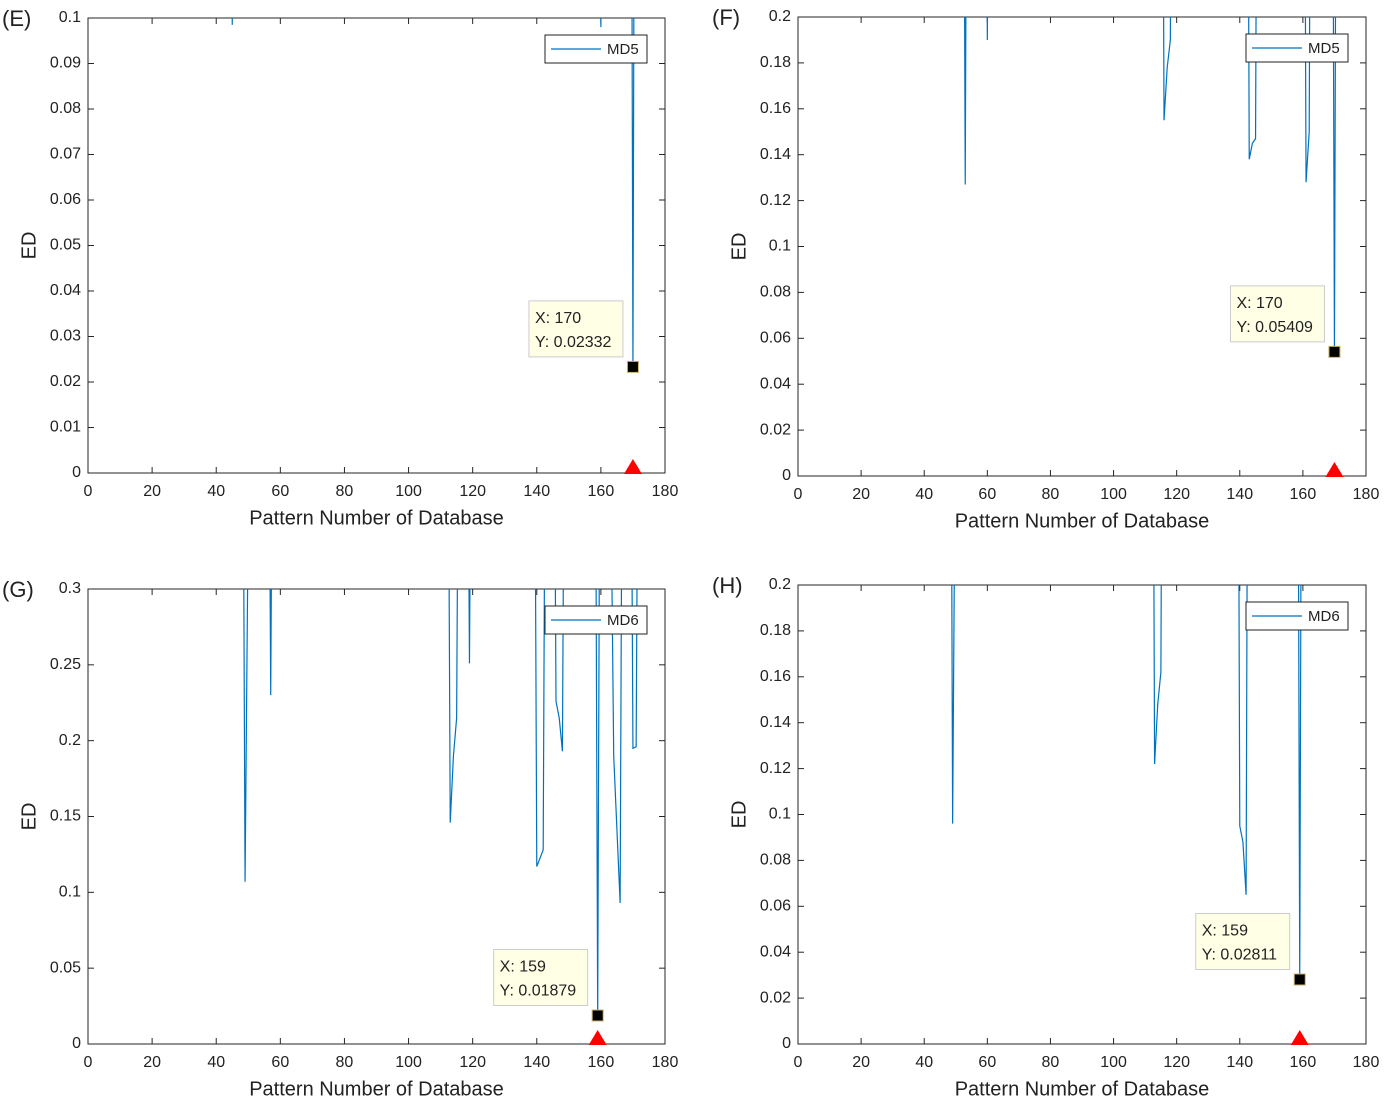 The width and height of the screenshot is (1395, 1098). What do you see at coordinates (558, 318) in the screenshot?
I see `datatip-x: X: 170` at bounding box center [558, 318].